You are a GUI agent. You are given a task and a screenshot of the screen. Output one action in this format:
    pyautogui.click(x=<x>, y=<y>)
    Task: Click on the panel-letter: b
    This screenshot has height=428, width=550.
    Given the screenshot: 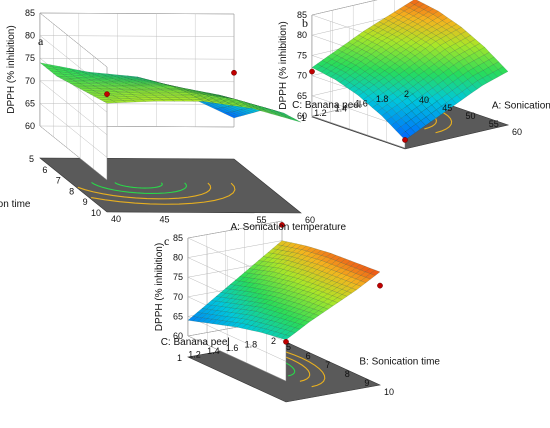 What is the action you would take?
    pyautogui.click(x=305, y=23)
    